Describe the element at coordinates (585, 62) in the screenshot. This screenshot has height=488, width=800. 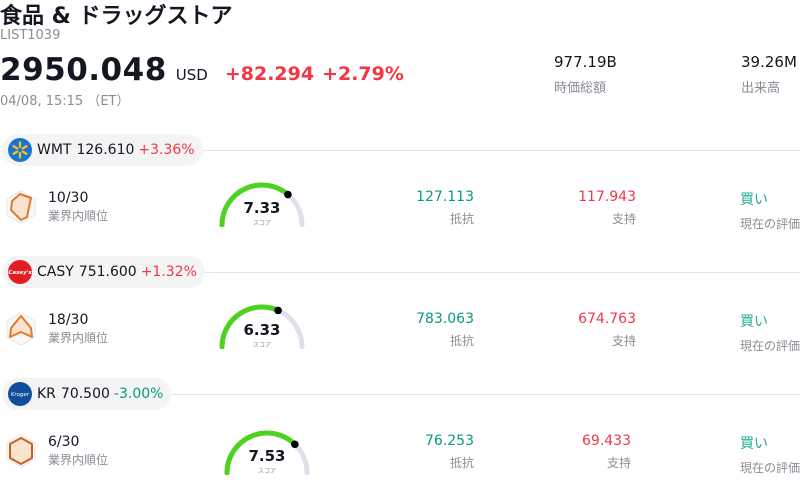
I see `market-cap-value: 977.19B` at that location.